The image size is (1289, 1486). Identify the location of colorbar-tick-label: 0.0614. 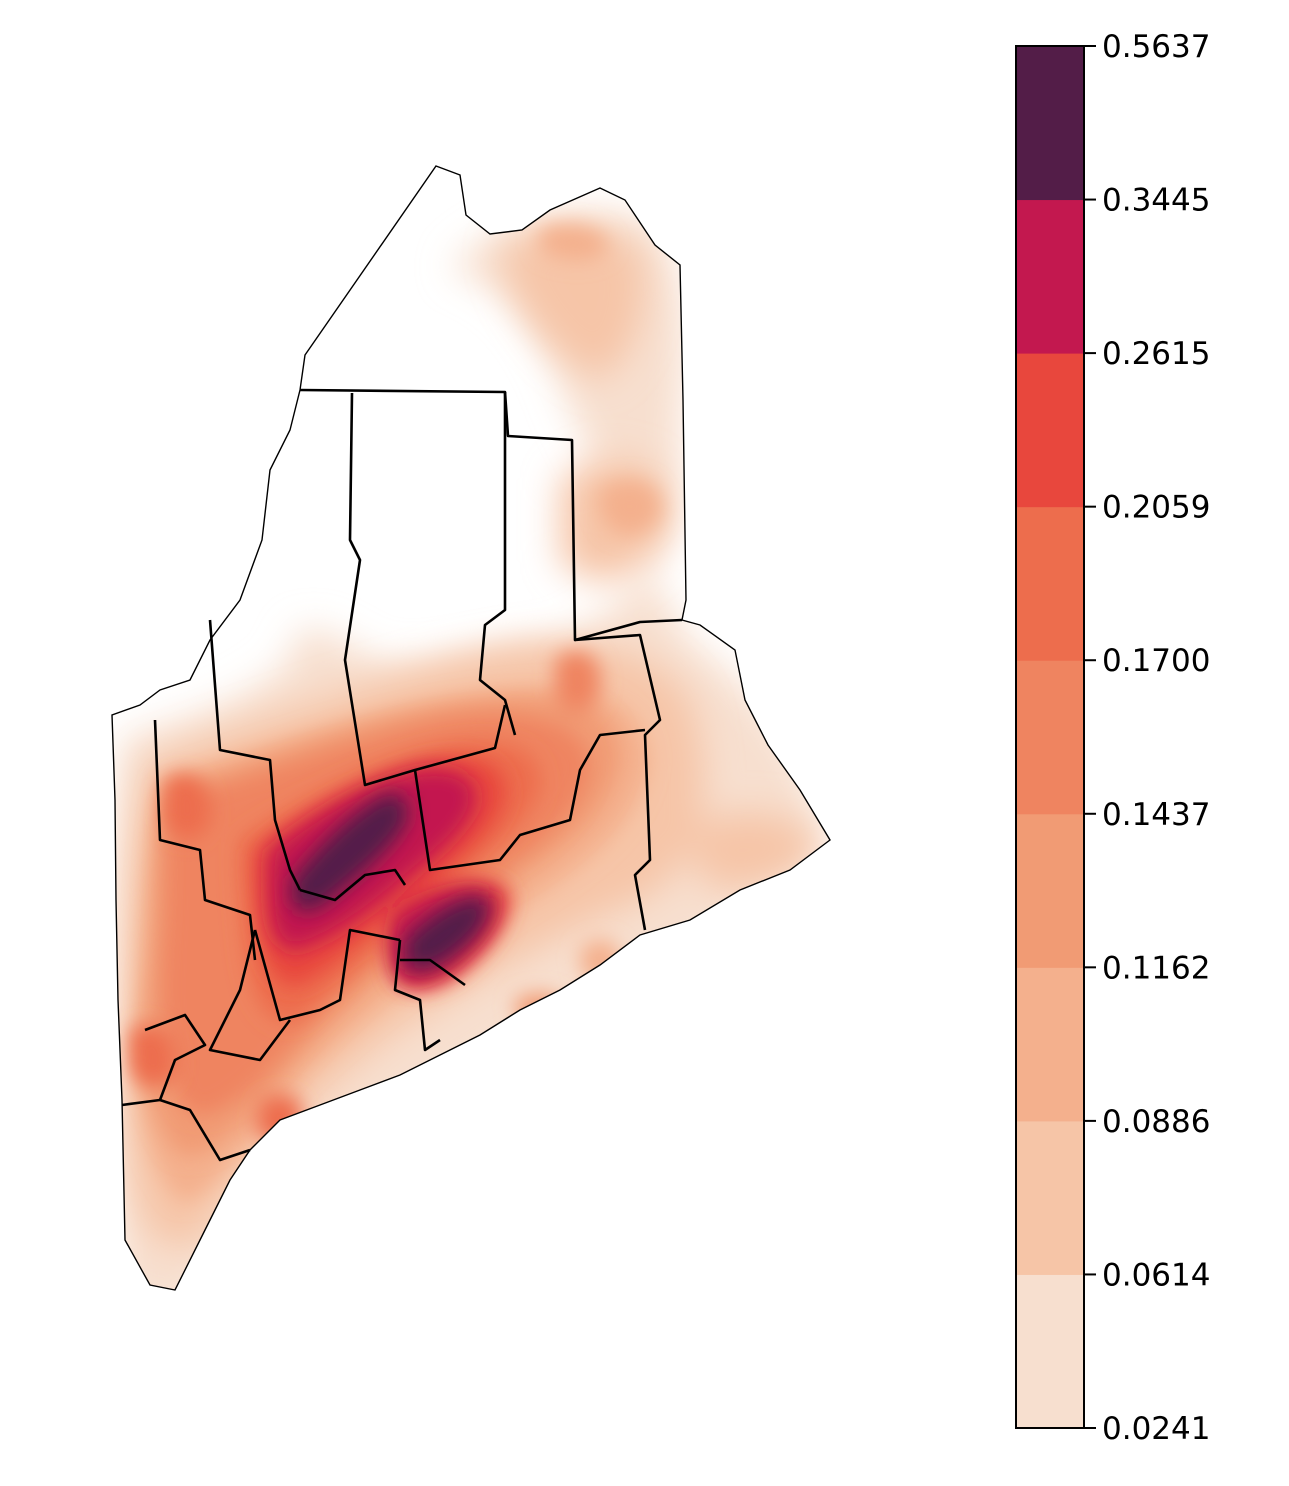
(1156, 1275).